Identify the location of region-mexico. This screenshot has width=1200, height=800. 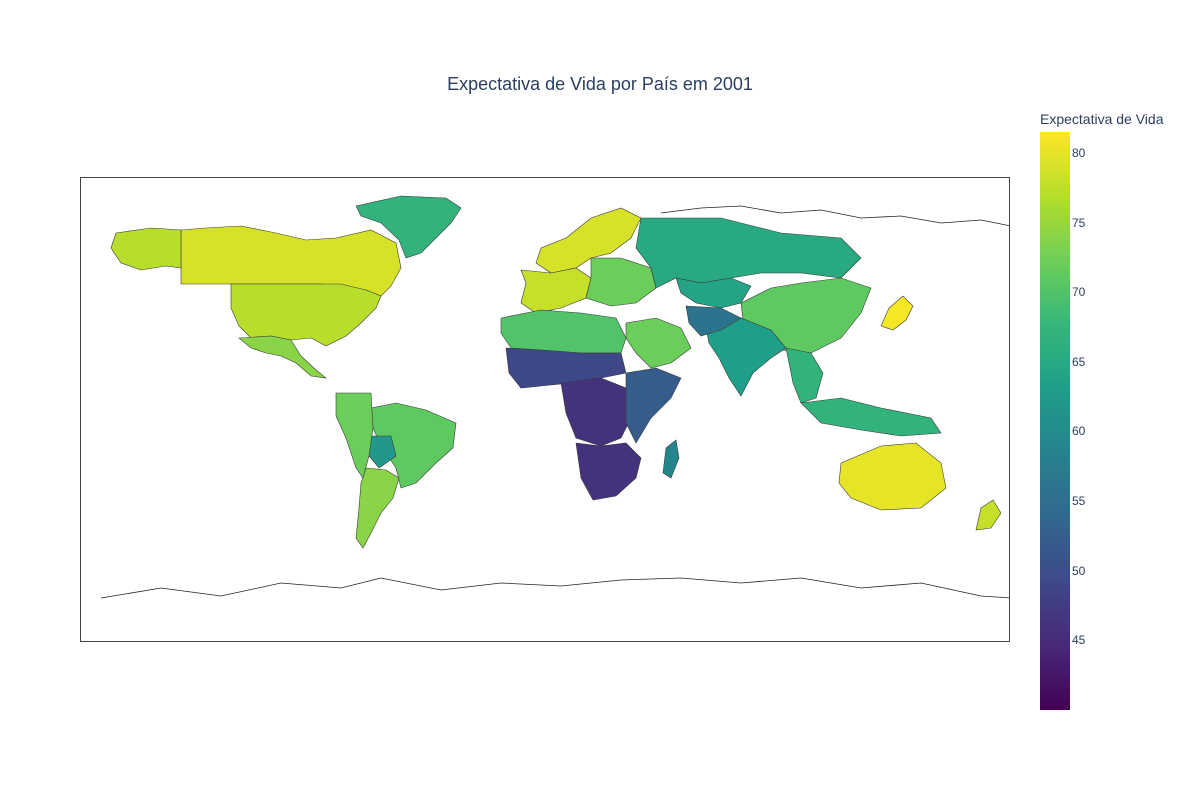
(283, 357).